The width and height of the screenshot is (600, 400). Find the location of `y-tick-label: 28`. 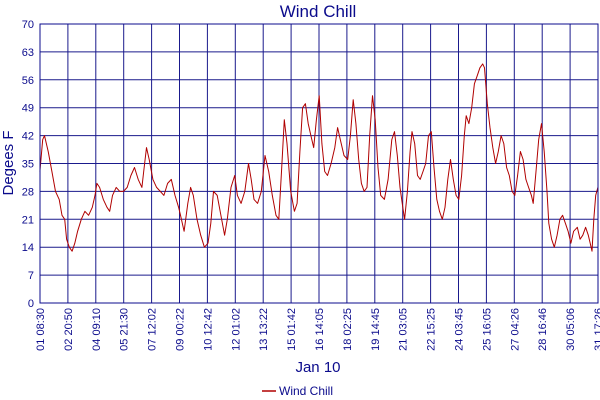

y-tick-label: 28 is located at coordinates (28, 192).